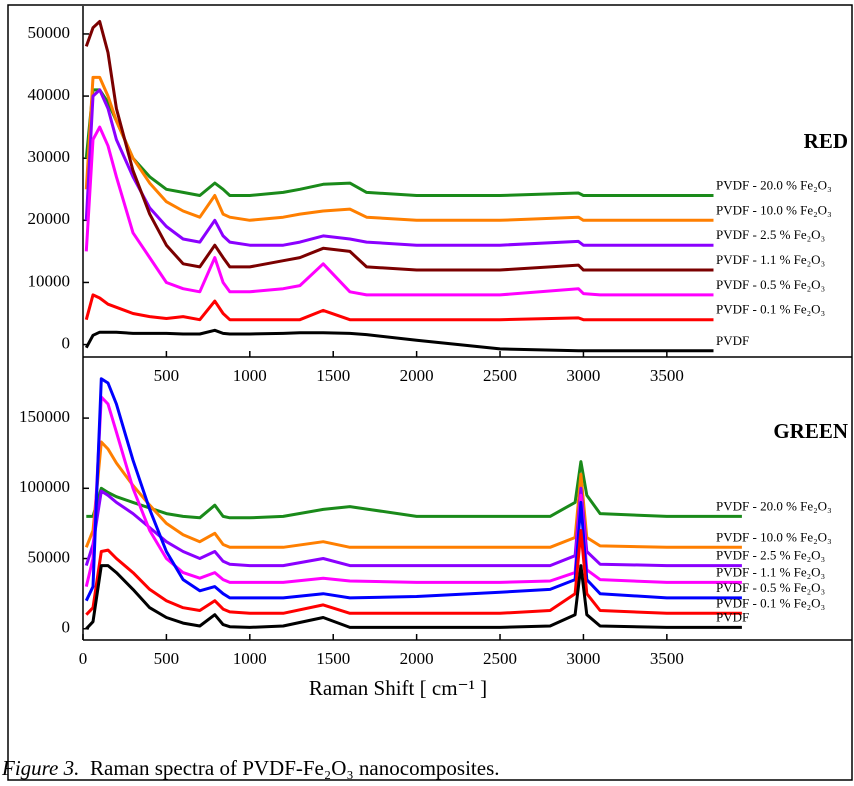 The height and width of the screenshot is (786, 854). What do you see at coordinates (49, 218) in the screenshot?
I see `y-tick-label: 20000` at bounding box center [49, 218].